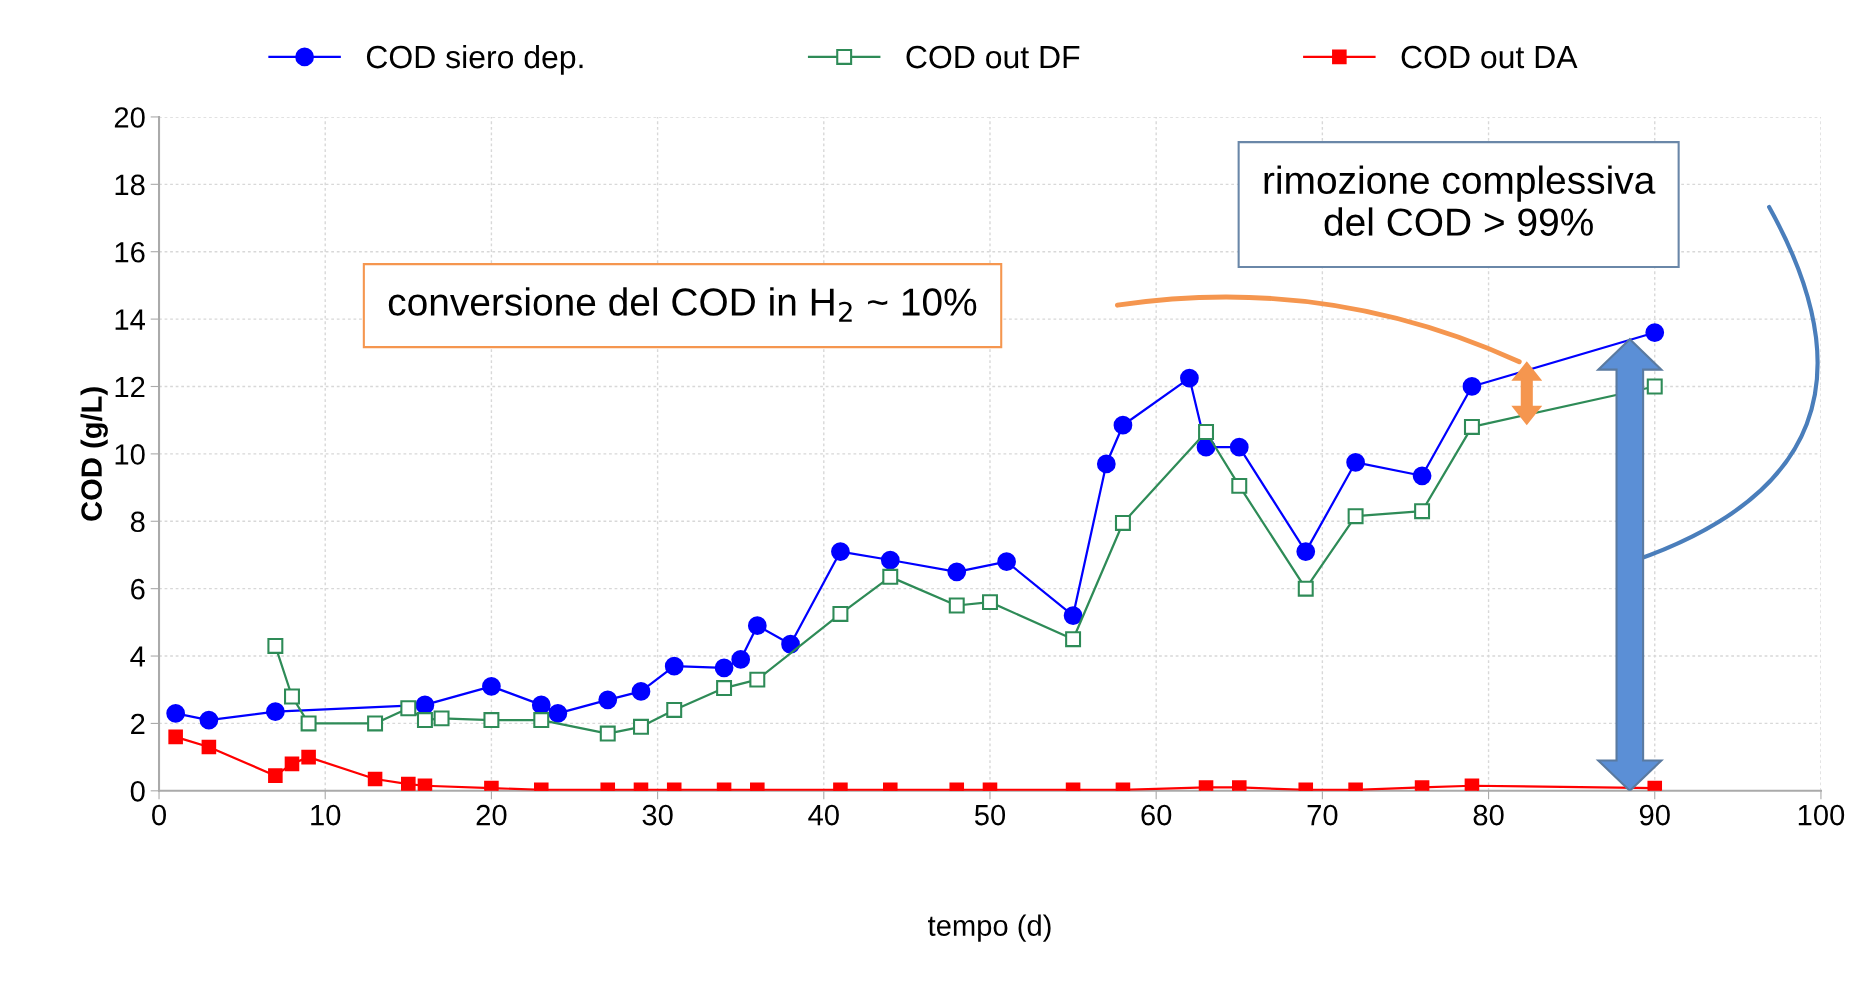 This screenshot has width=1860, height=991. What do you see at coordinates (993, 57) in the screenshot?
I see `legend-label: COD out DF` at bounding box center [993, 57].